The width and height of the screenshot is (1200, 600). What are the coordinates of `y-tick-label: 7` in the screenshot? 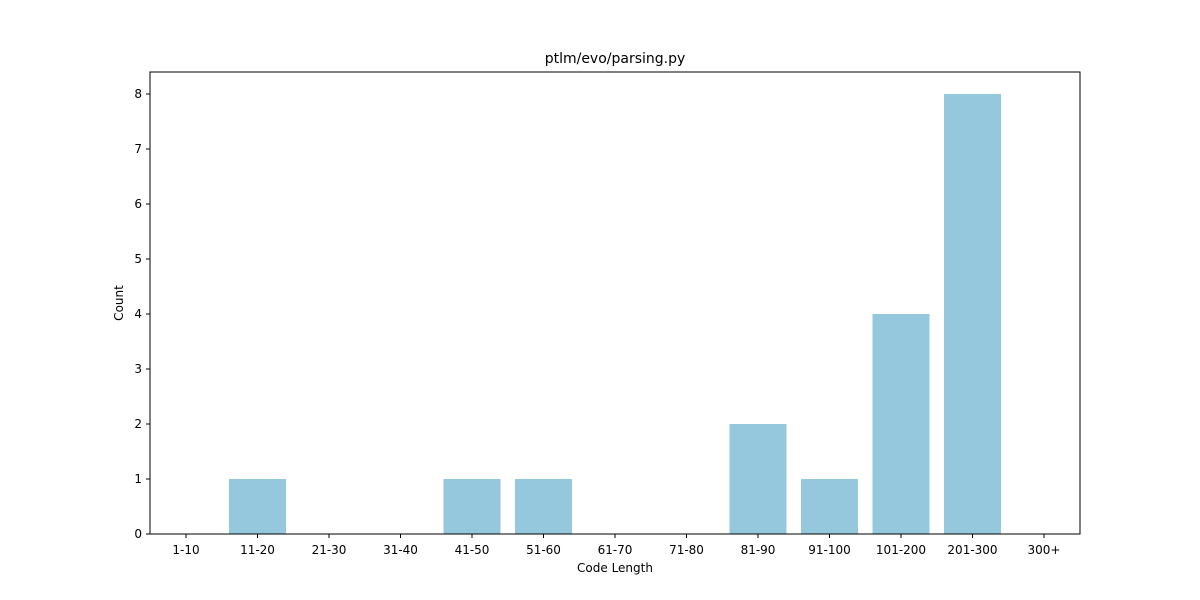 It's located at (138, 149).